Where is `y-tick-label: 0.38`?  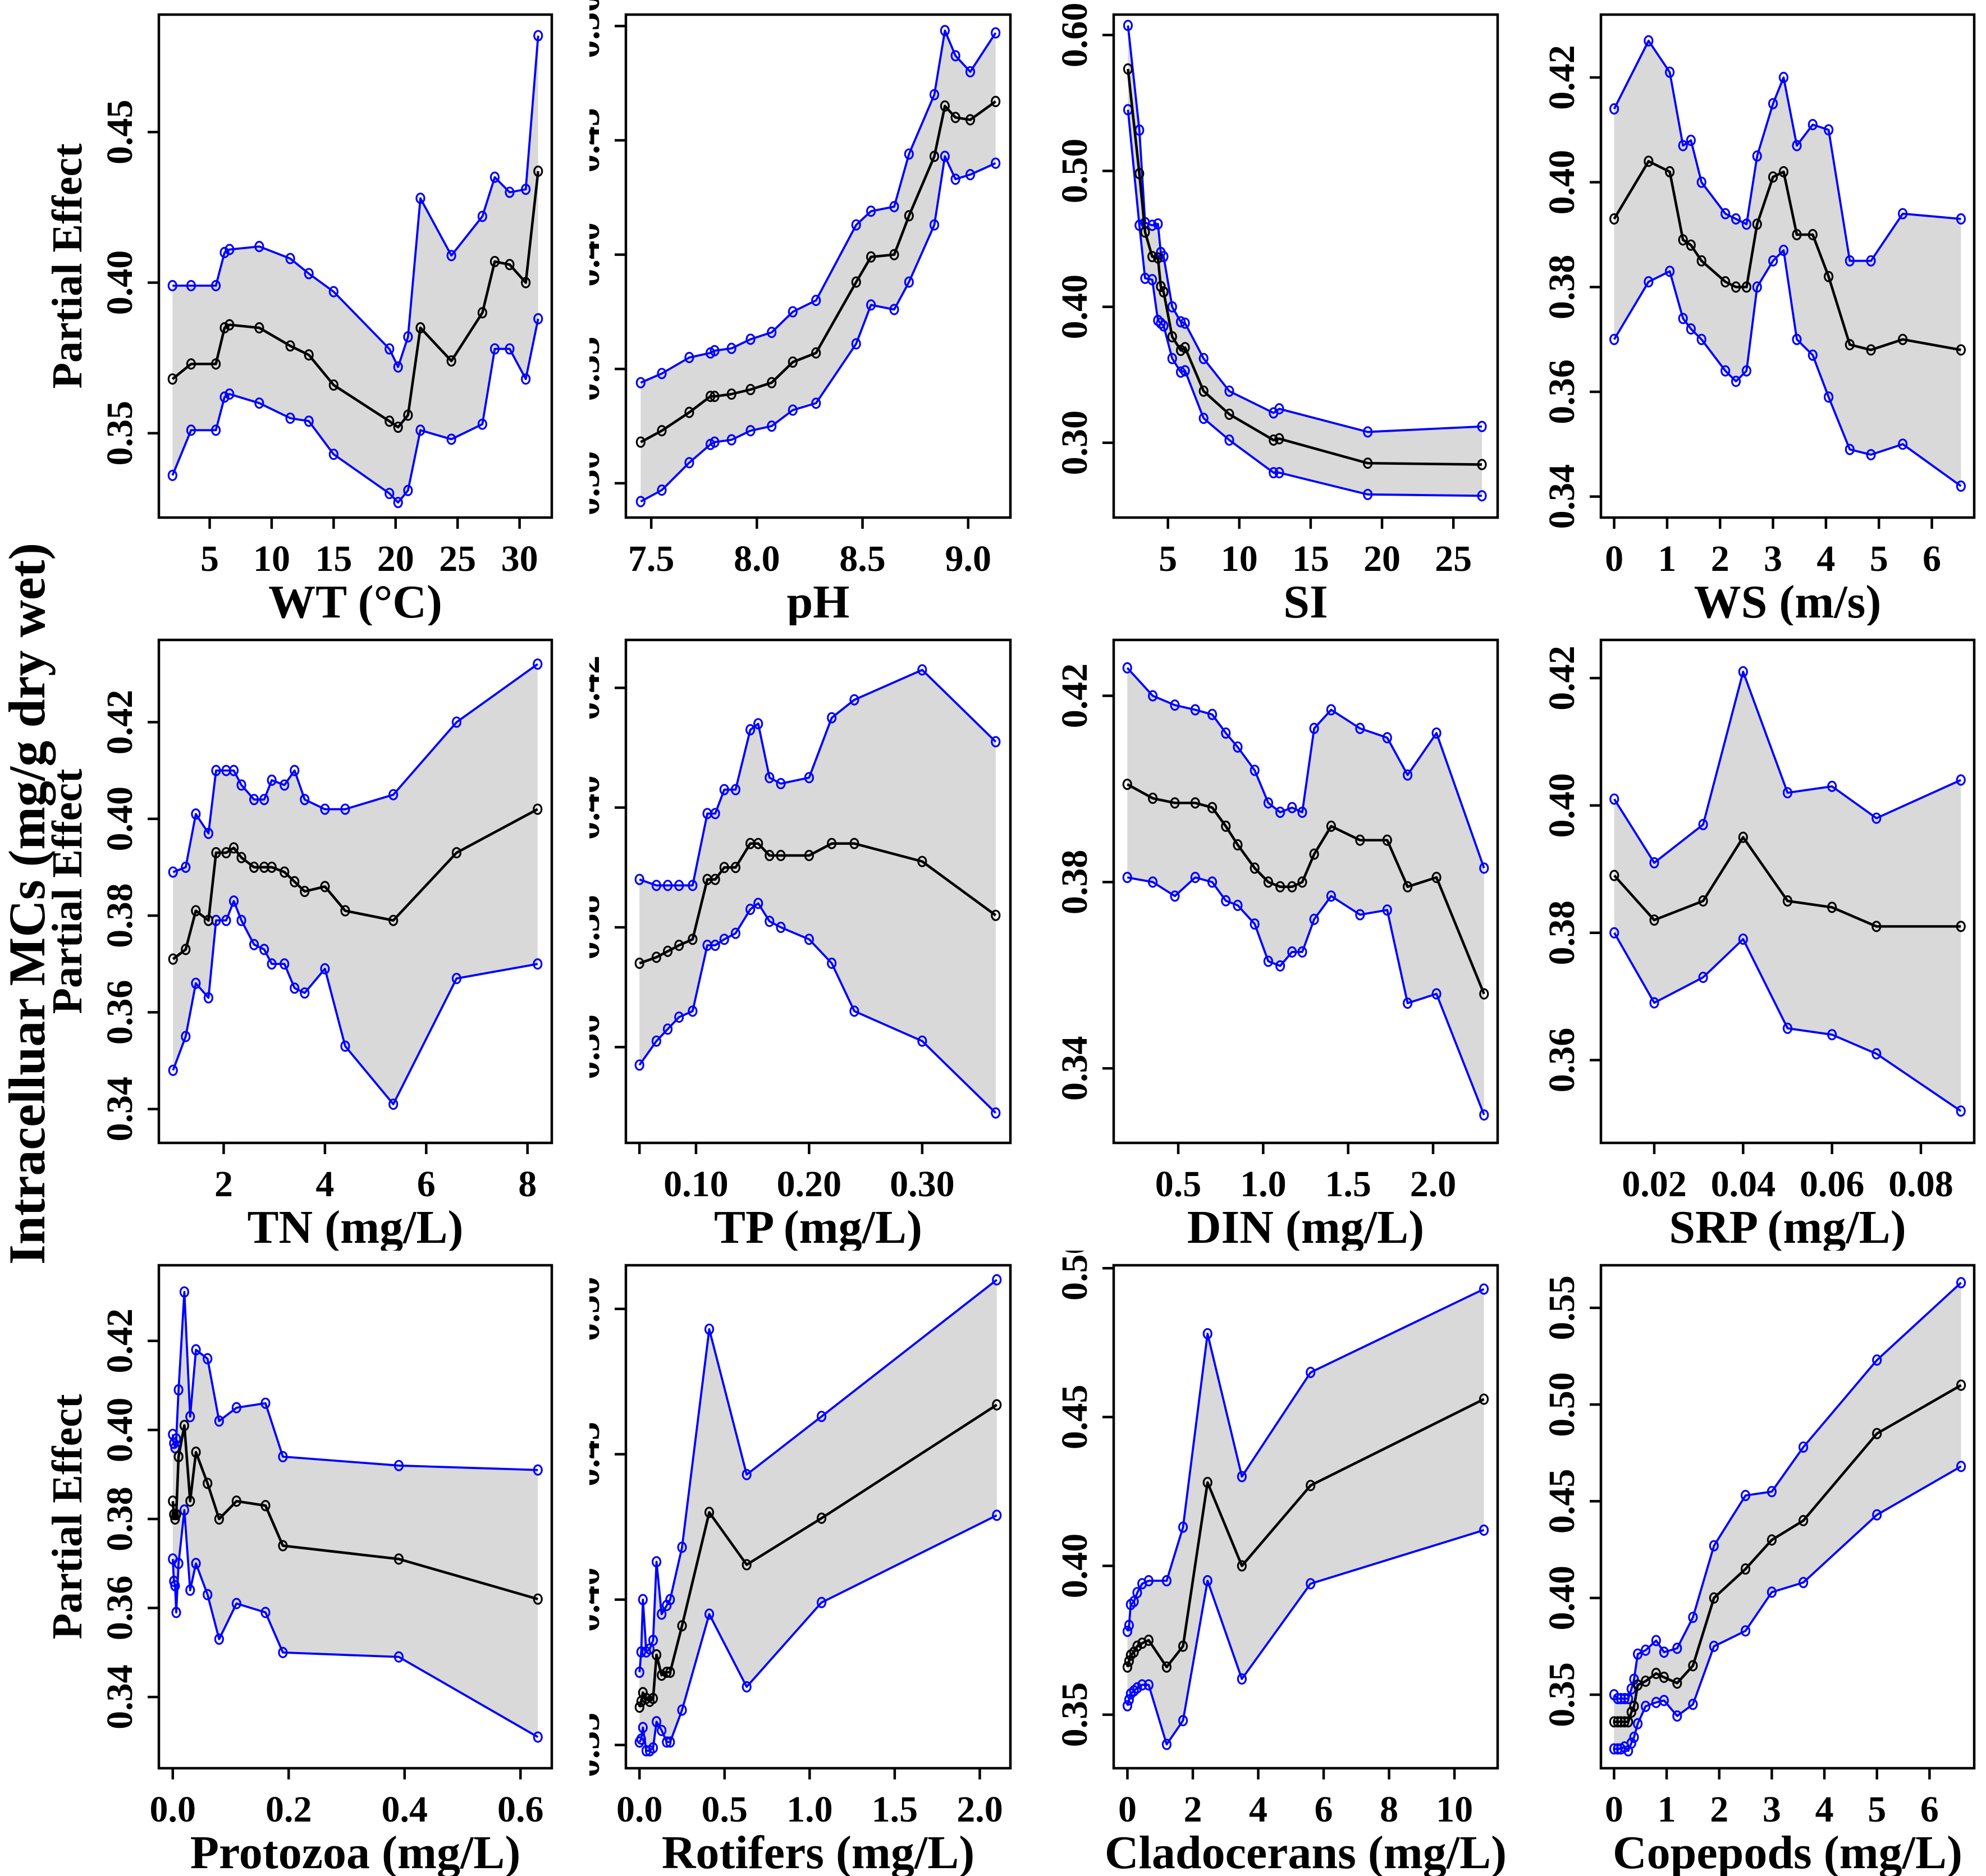
y-tick-label: 0.38 is located at coordinates (1078, 882).